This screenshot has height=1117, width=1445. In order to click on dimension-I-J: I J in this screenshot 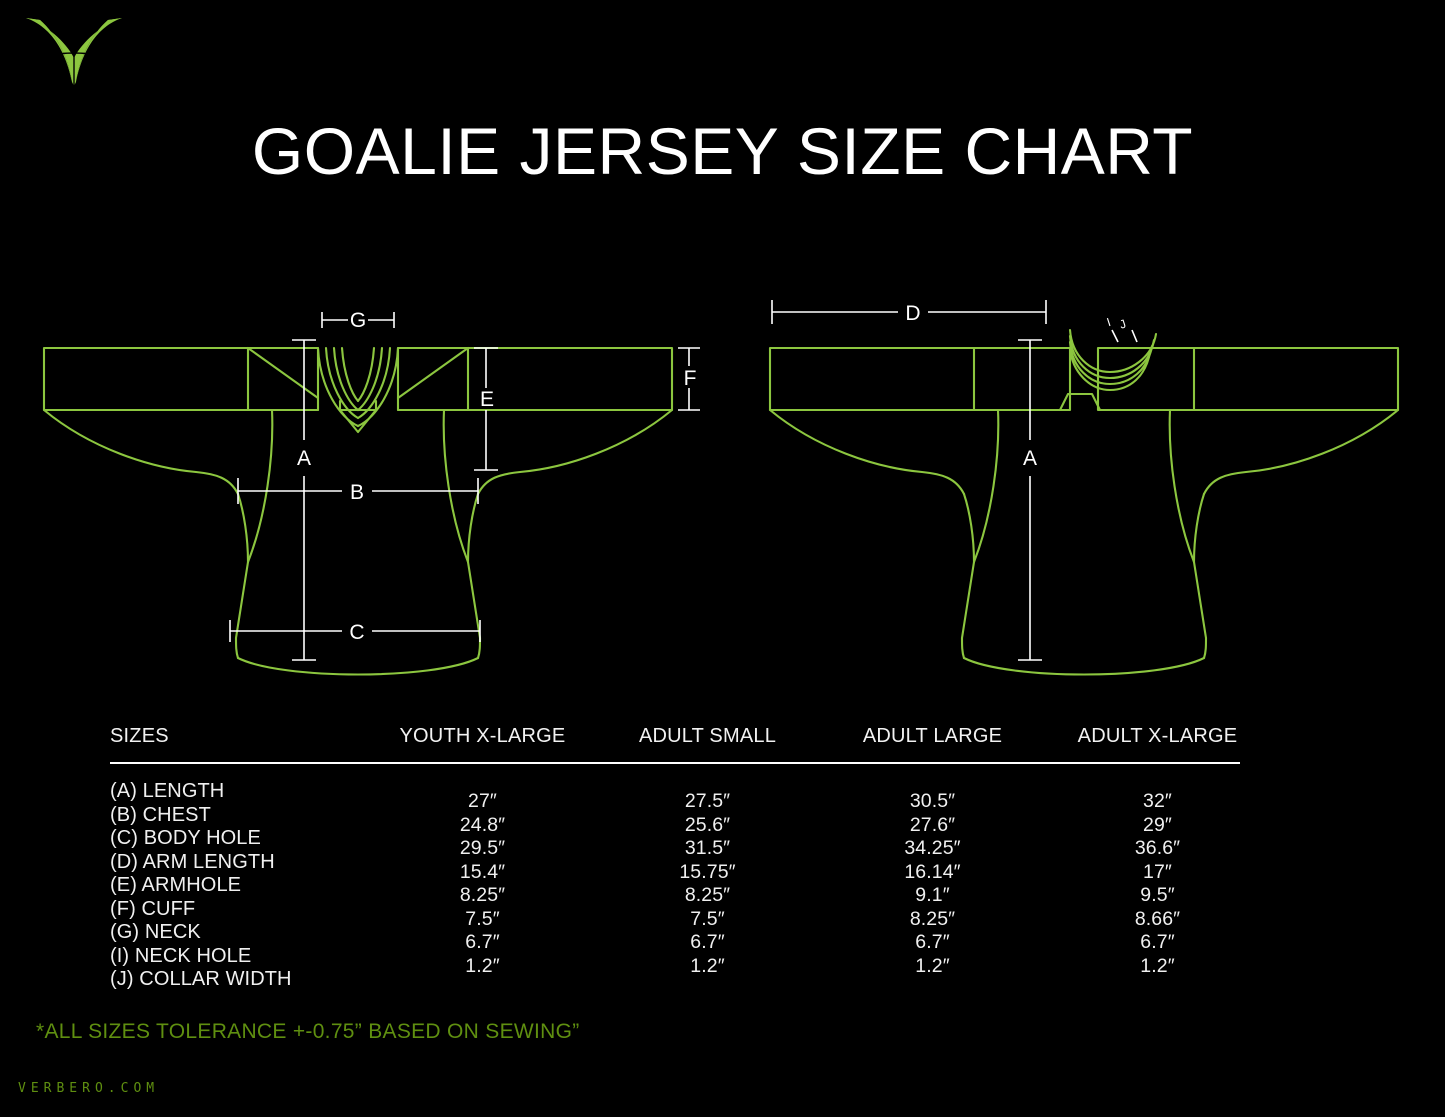, I will do `click(1121, 329)`.